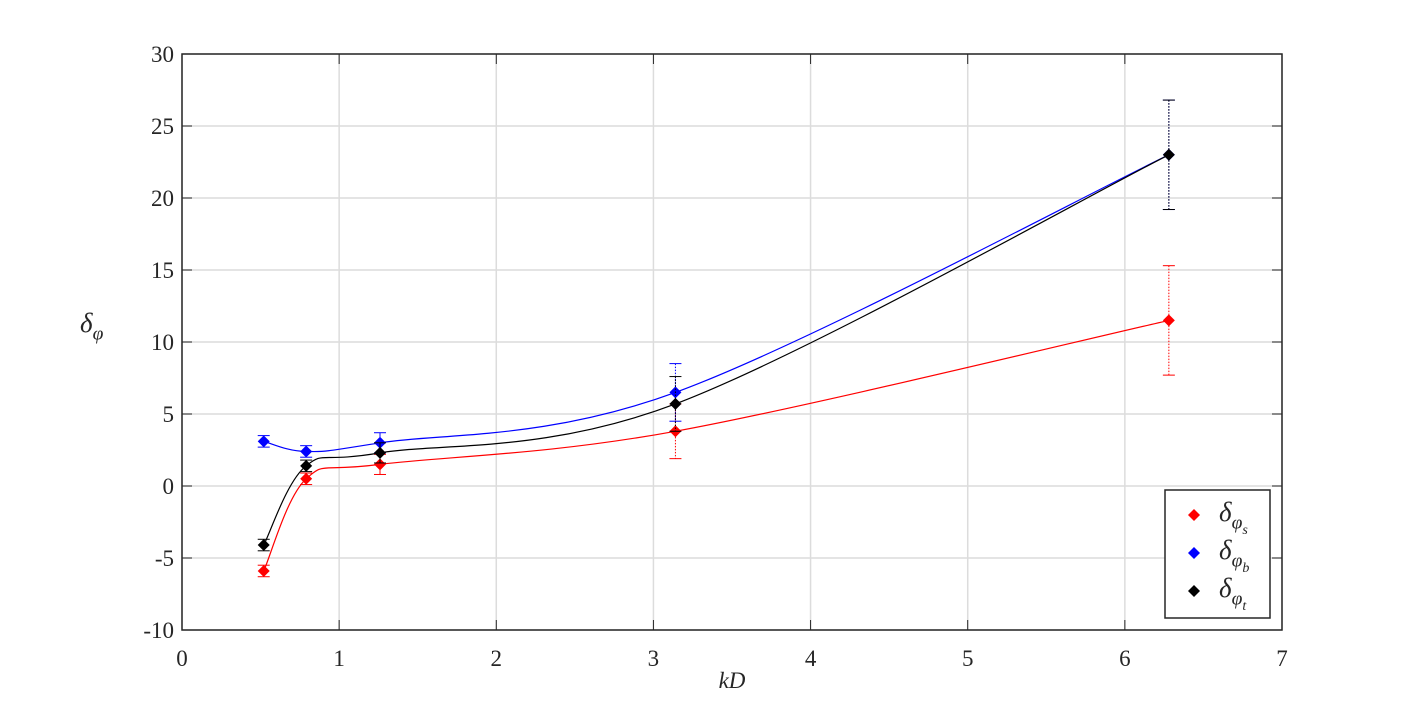 The height and width of the screenshot is (709, 1417). Describe the element at coordinates (1233, 593) in the screenshot. I see `legend-label: δφt` at that location.